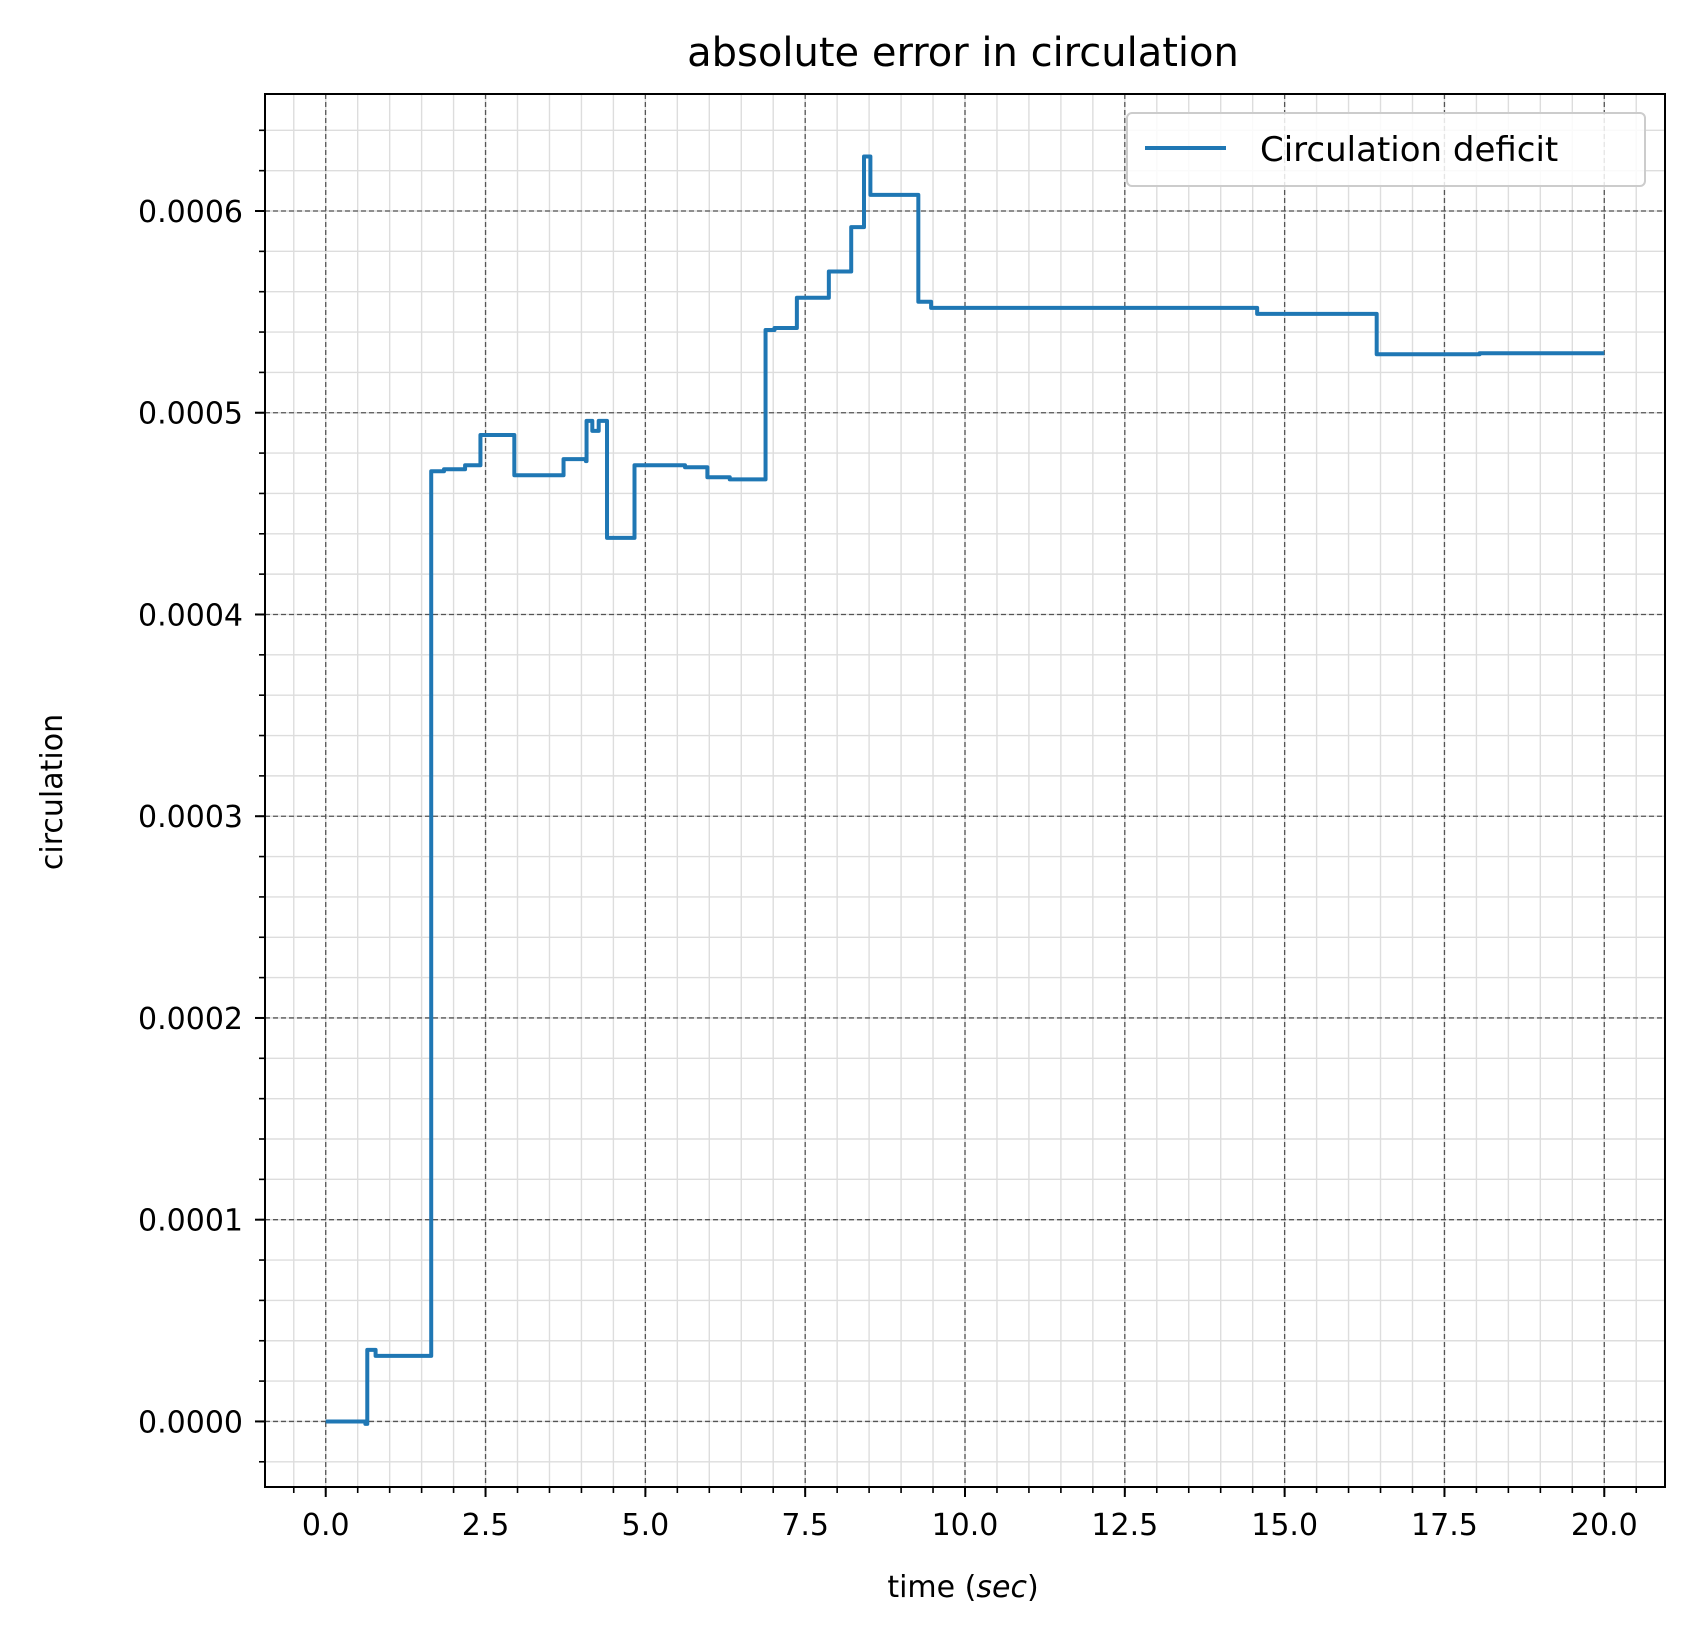  I want to click on y-axis-title: circulation, so click(52, 792).